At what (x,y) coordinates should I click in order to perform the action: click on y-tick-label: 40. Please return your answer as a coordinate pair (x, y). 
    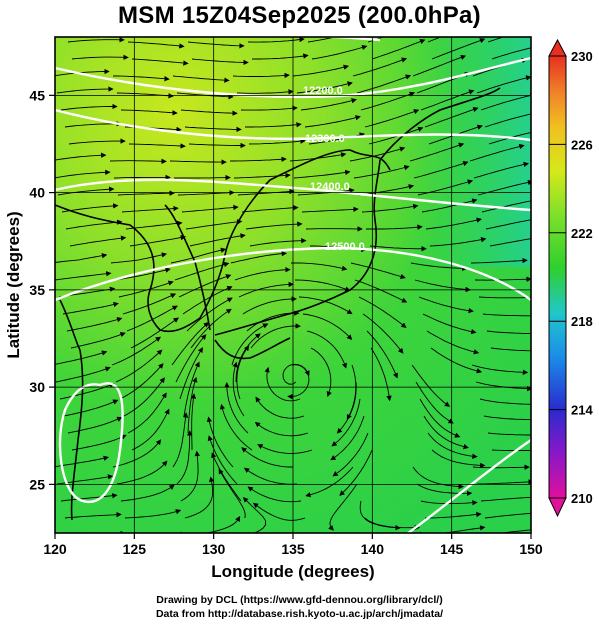
    Looking at the image, I should click on (37, 193).